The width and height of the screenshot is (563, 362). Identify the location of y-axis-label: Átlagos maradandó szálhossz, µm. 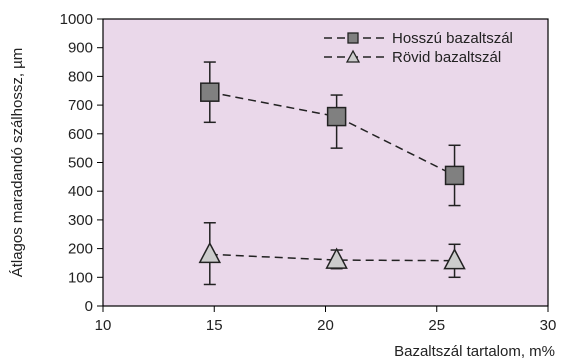
(17, 163).